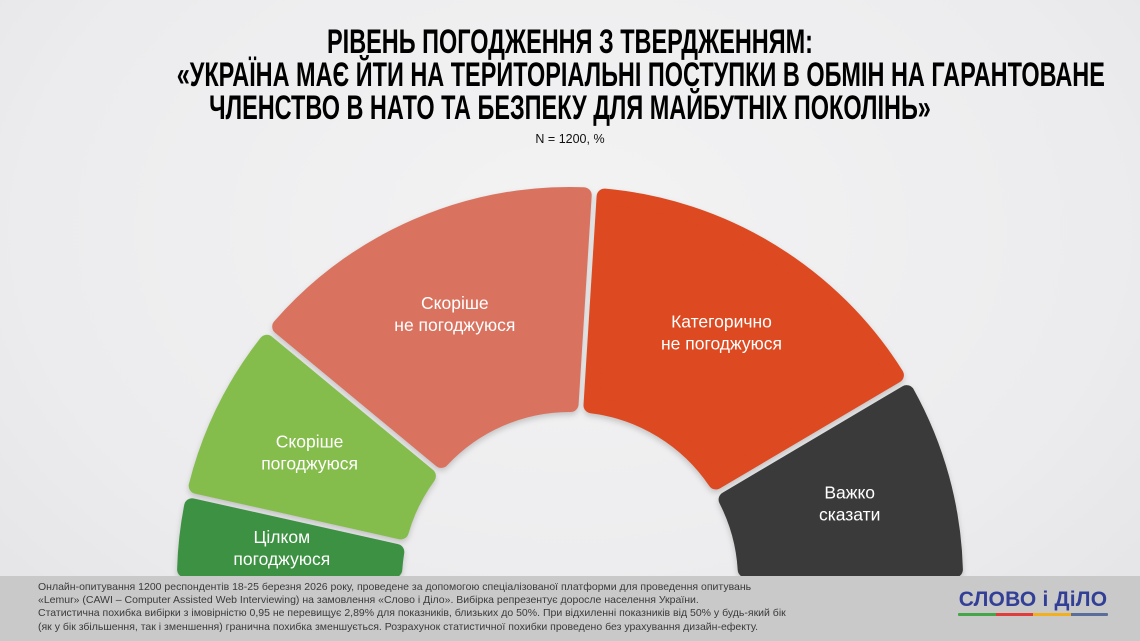 The image size is (1140, 641). I want to click on chart-segment-label: Категорично не погоджуюся, so click(721, 333).